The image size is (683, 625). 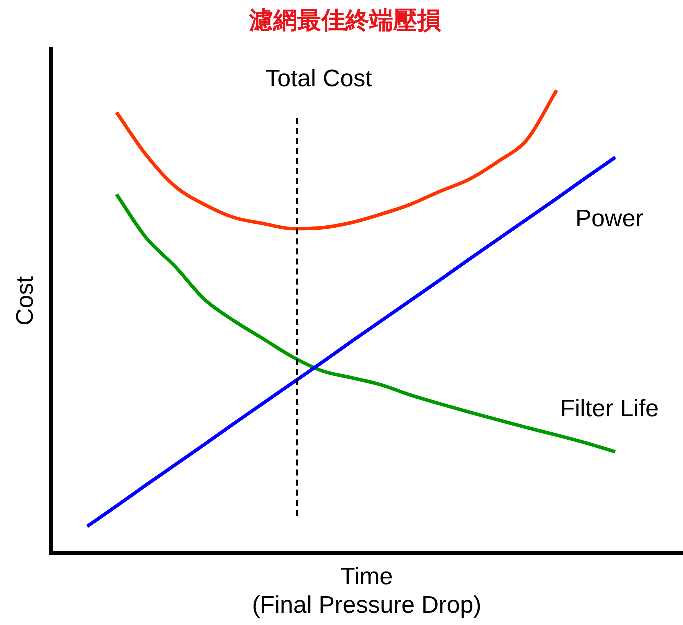 What do you see at coordinates (367, 591) in the screenshot?
I see `x-axis-title: Time (Final Pressure Drop)` at bounding box center [367, 591].